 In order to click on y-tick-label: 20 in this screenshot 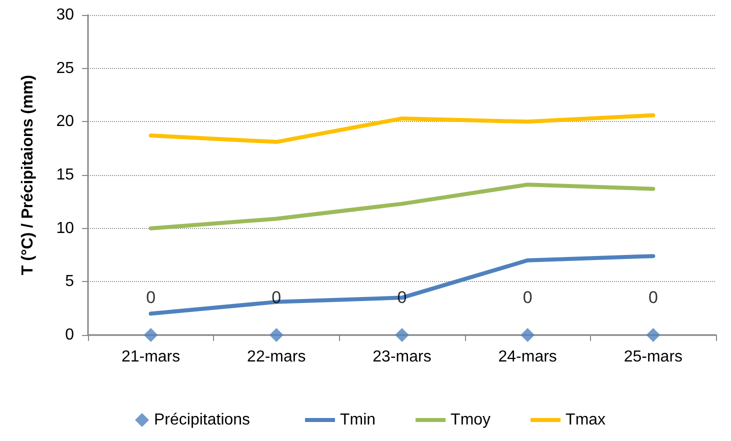, I will do `click(65, 121)`.